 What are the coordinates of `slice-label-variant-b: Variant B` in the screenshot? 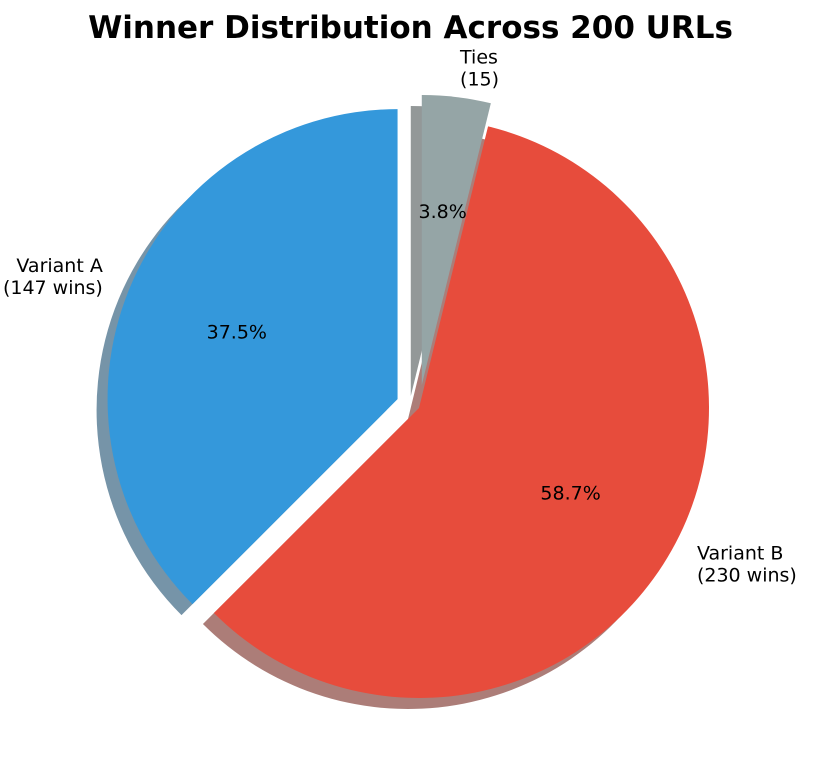 It's located at (740, 554).